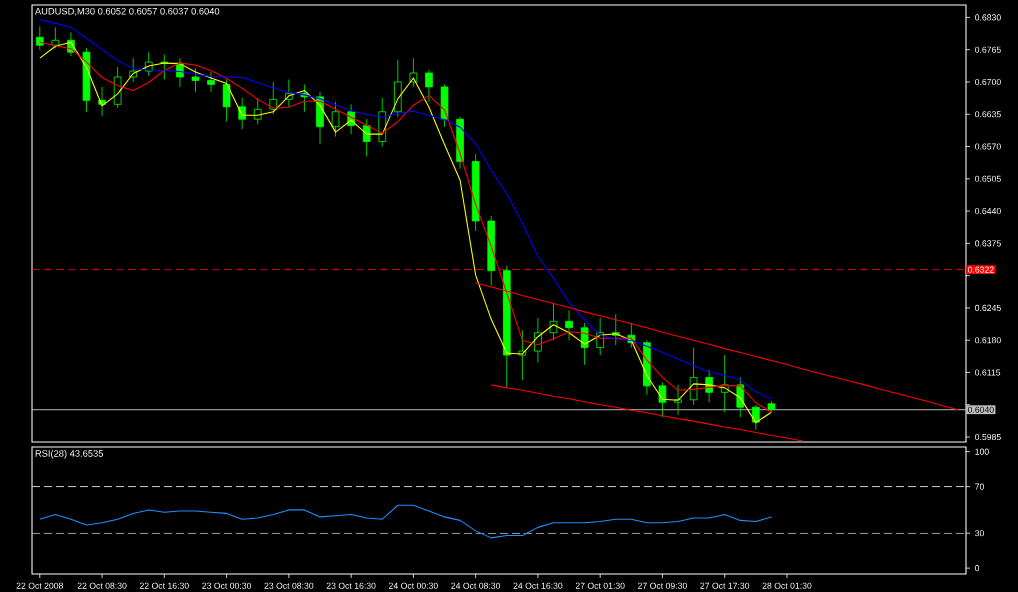 This screenshot has height=592, width=1018. What do you see at coordinates (988, 178) in the screenshot?
I see `y-tick-label: 0.6505` at bounding box center [988, 178].